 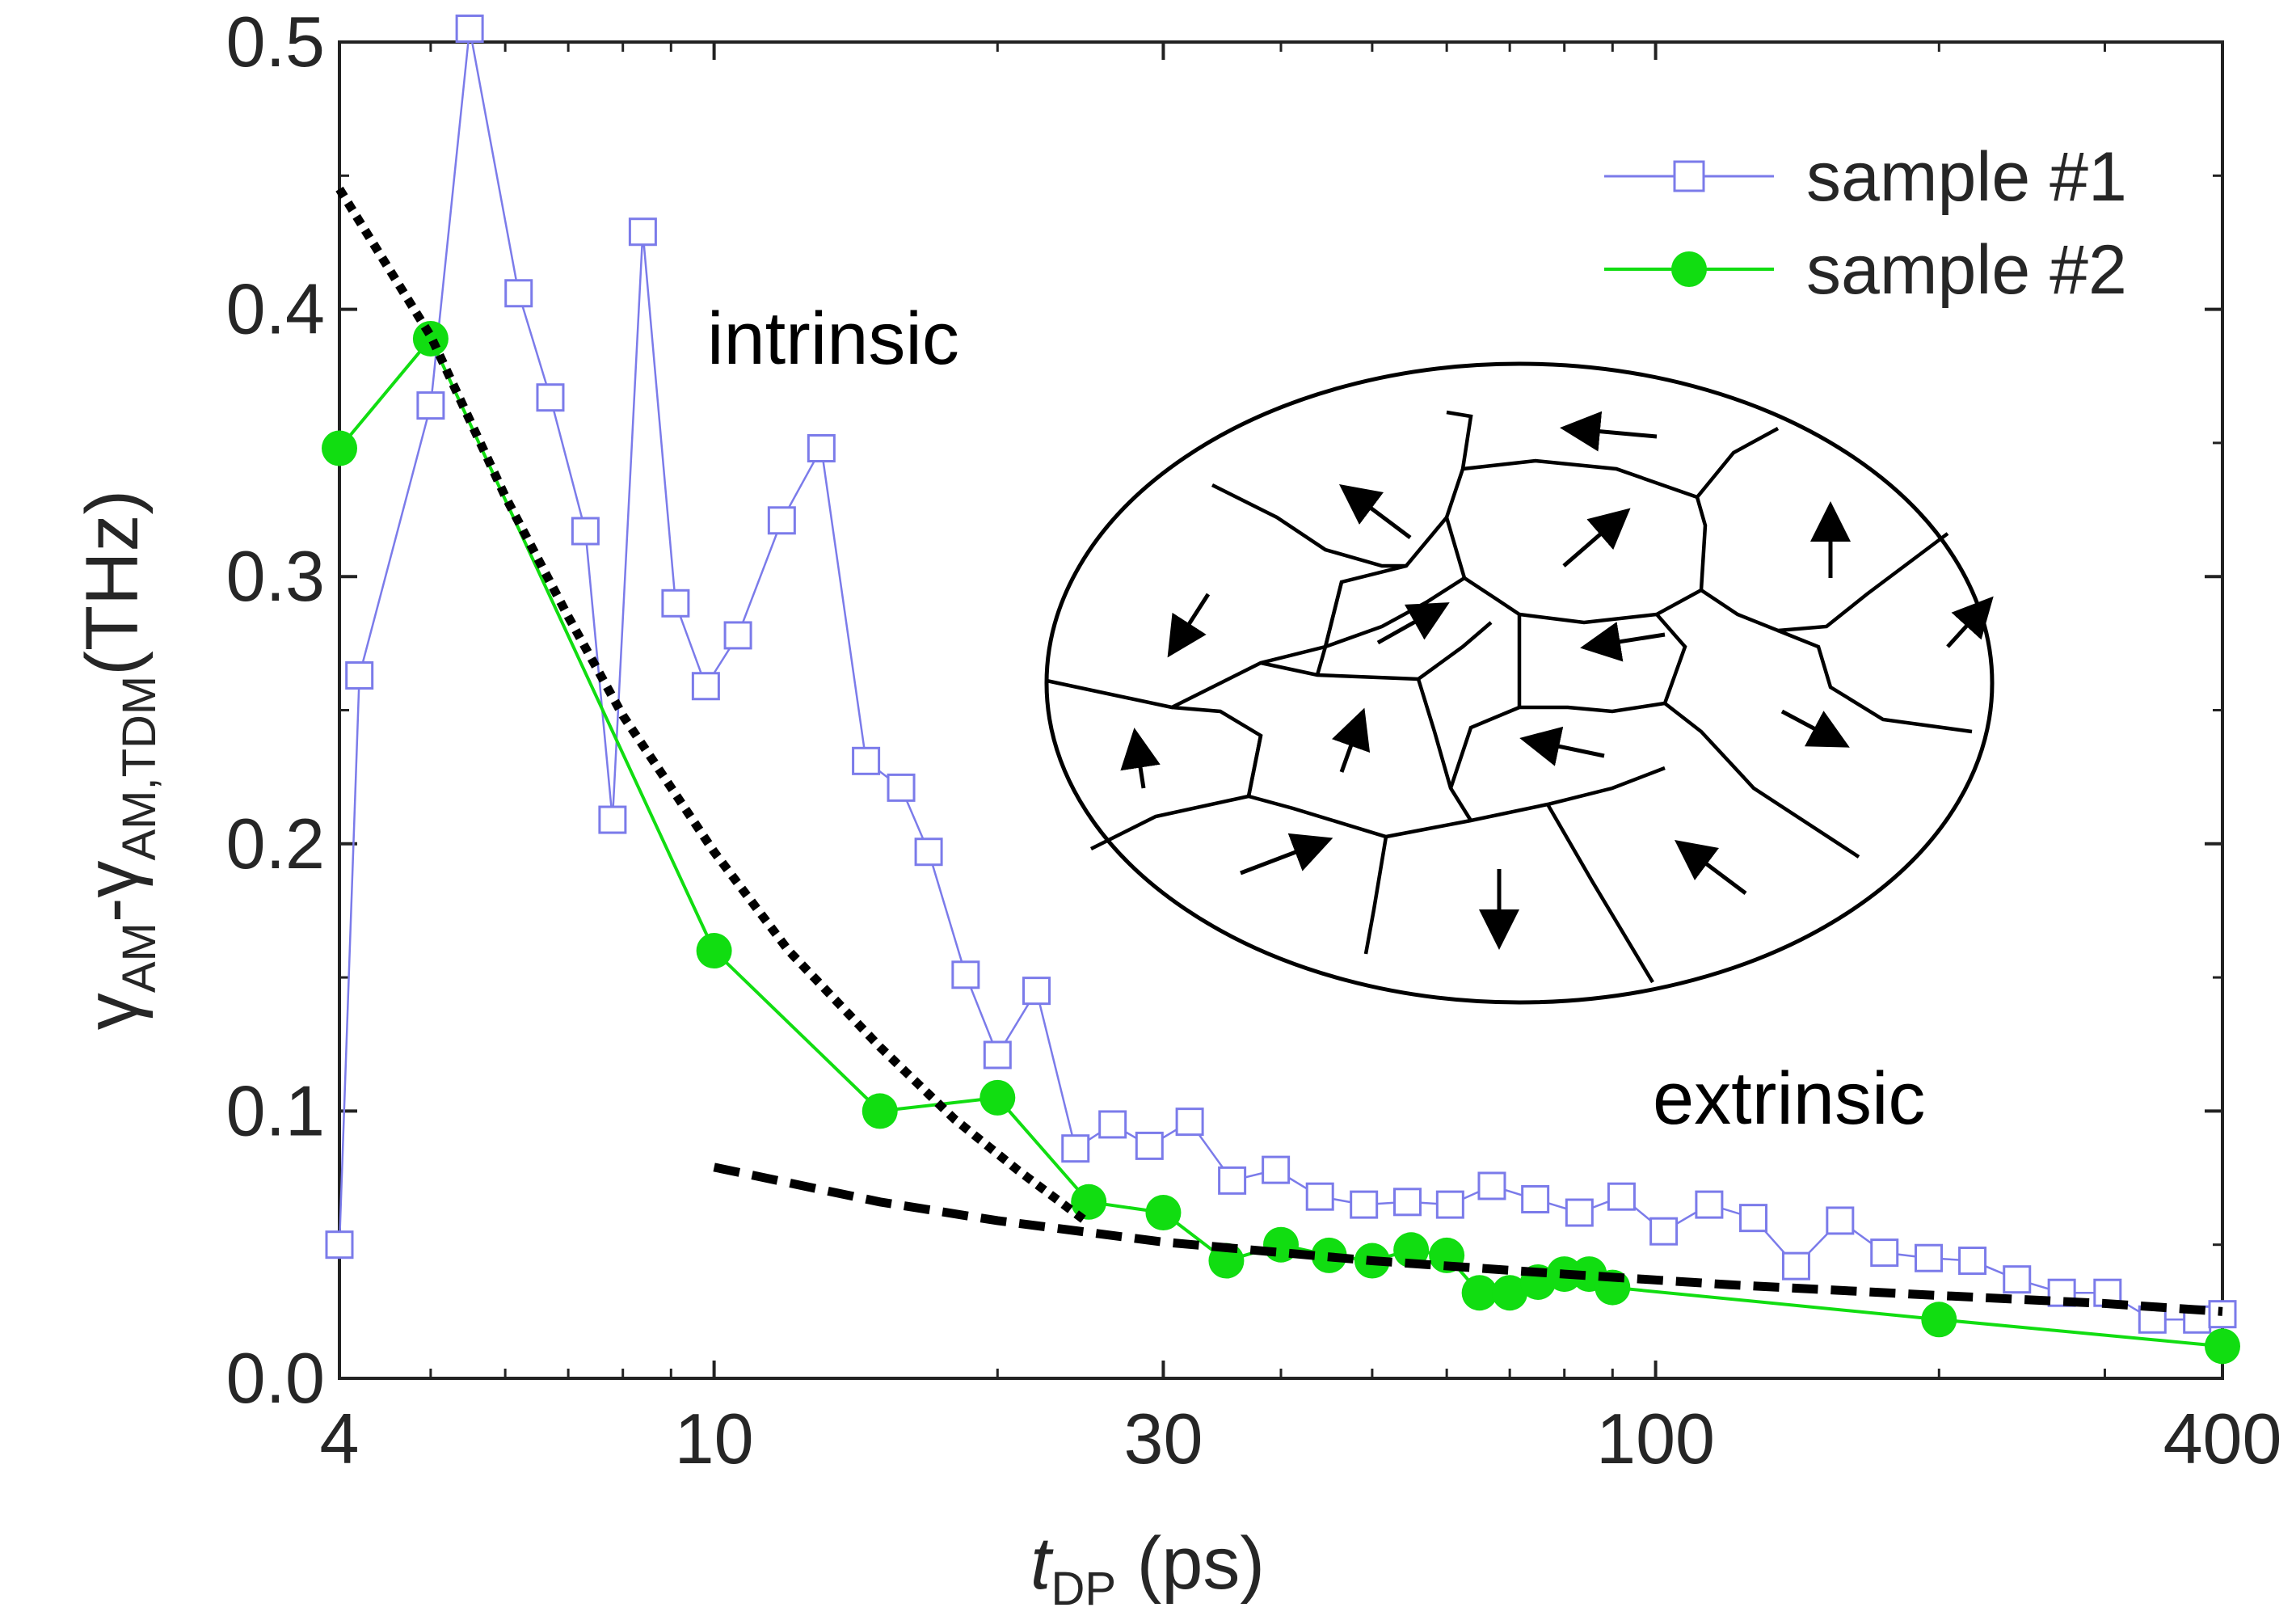 I want to click on y-title-gamma1: γ, so click(x=112, y=1012).